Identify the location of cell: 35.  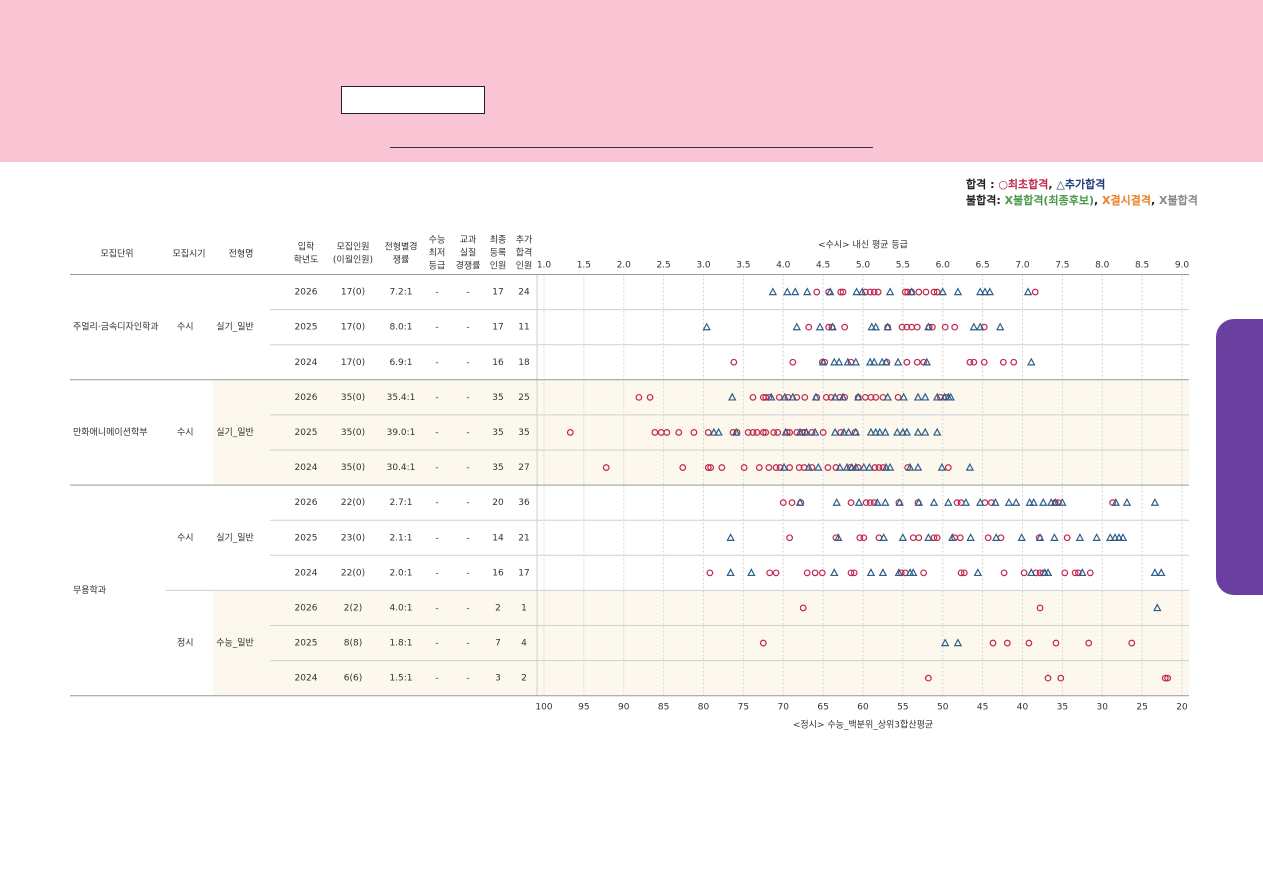
(497, 433).